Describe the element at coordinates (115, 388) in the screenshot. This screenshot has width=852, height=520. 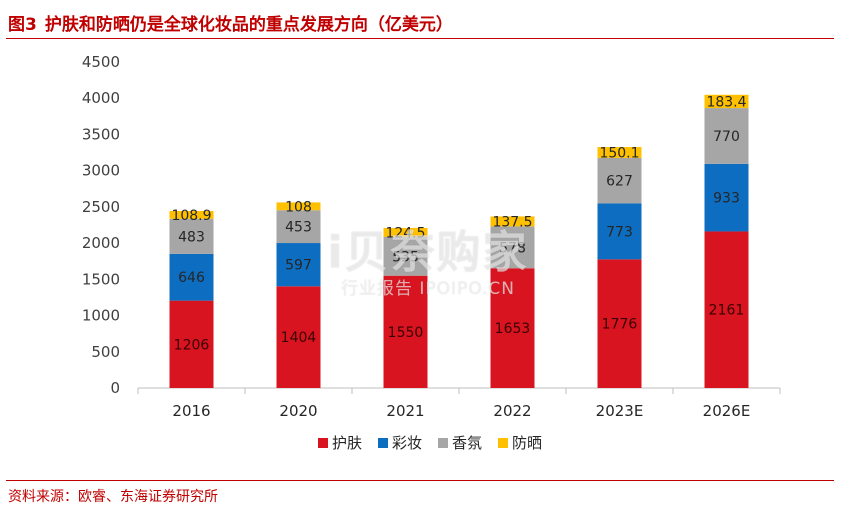
I see `y-tick-label: 0` at that location.